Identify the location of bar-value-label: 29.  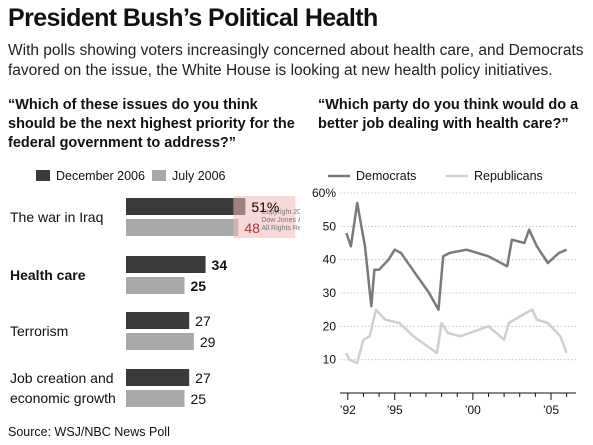
(208, 342).